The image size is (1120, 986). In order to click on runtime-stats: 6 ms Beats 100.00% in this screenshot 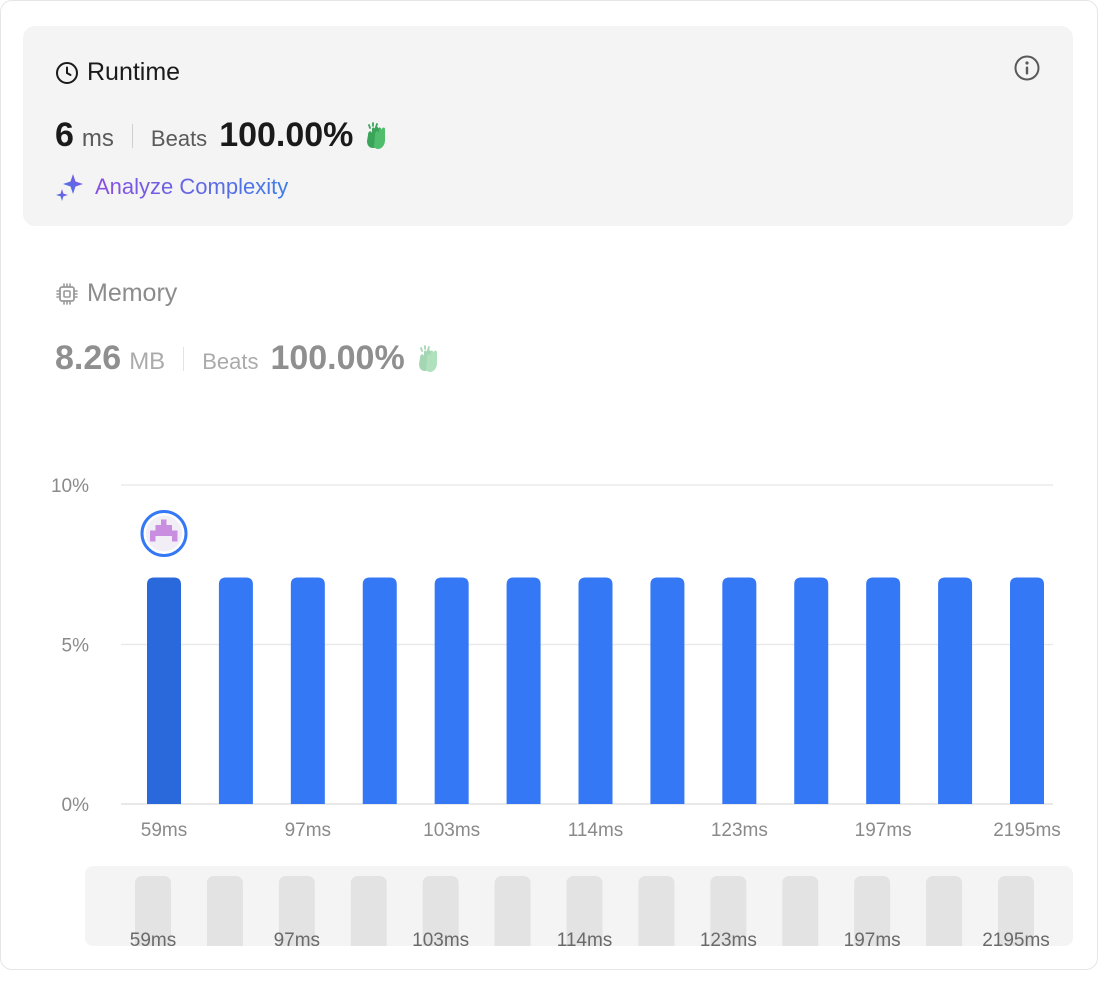, I will do `click(223, 135)`.